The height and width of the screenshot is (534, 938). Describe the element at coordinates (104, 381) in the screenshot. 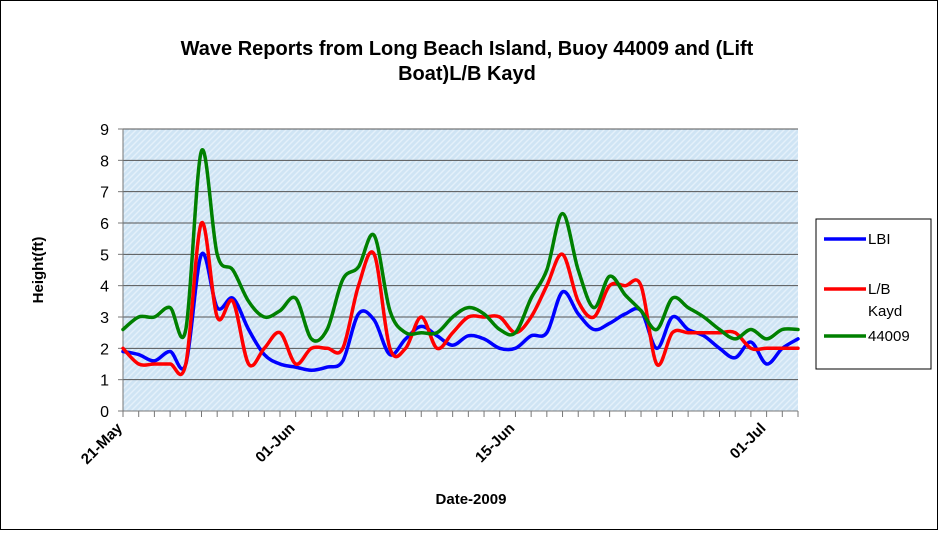

I see `y-tick-label-1: 1` at that location.